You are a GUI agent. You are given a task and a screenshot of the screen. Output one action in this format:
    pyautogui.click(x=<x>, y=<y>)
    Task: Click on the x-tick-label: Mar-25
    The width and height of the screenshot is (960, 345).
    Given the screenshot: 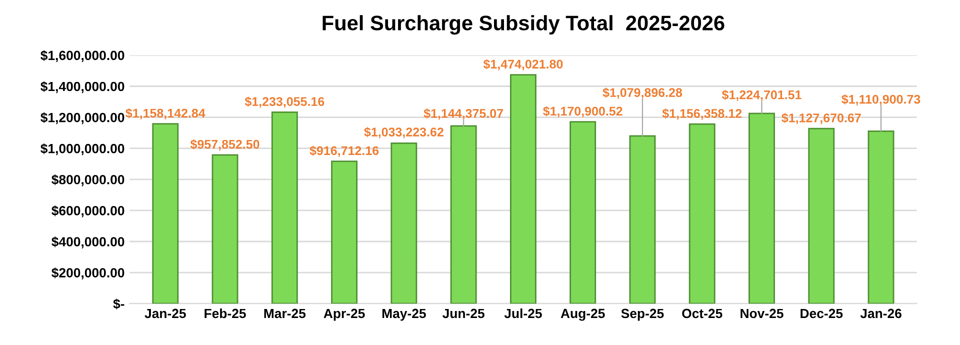 What is the action you would take?
    pyautogui.click(x=285, y=313)
    